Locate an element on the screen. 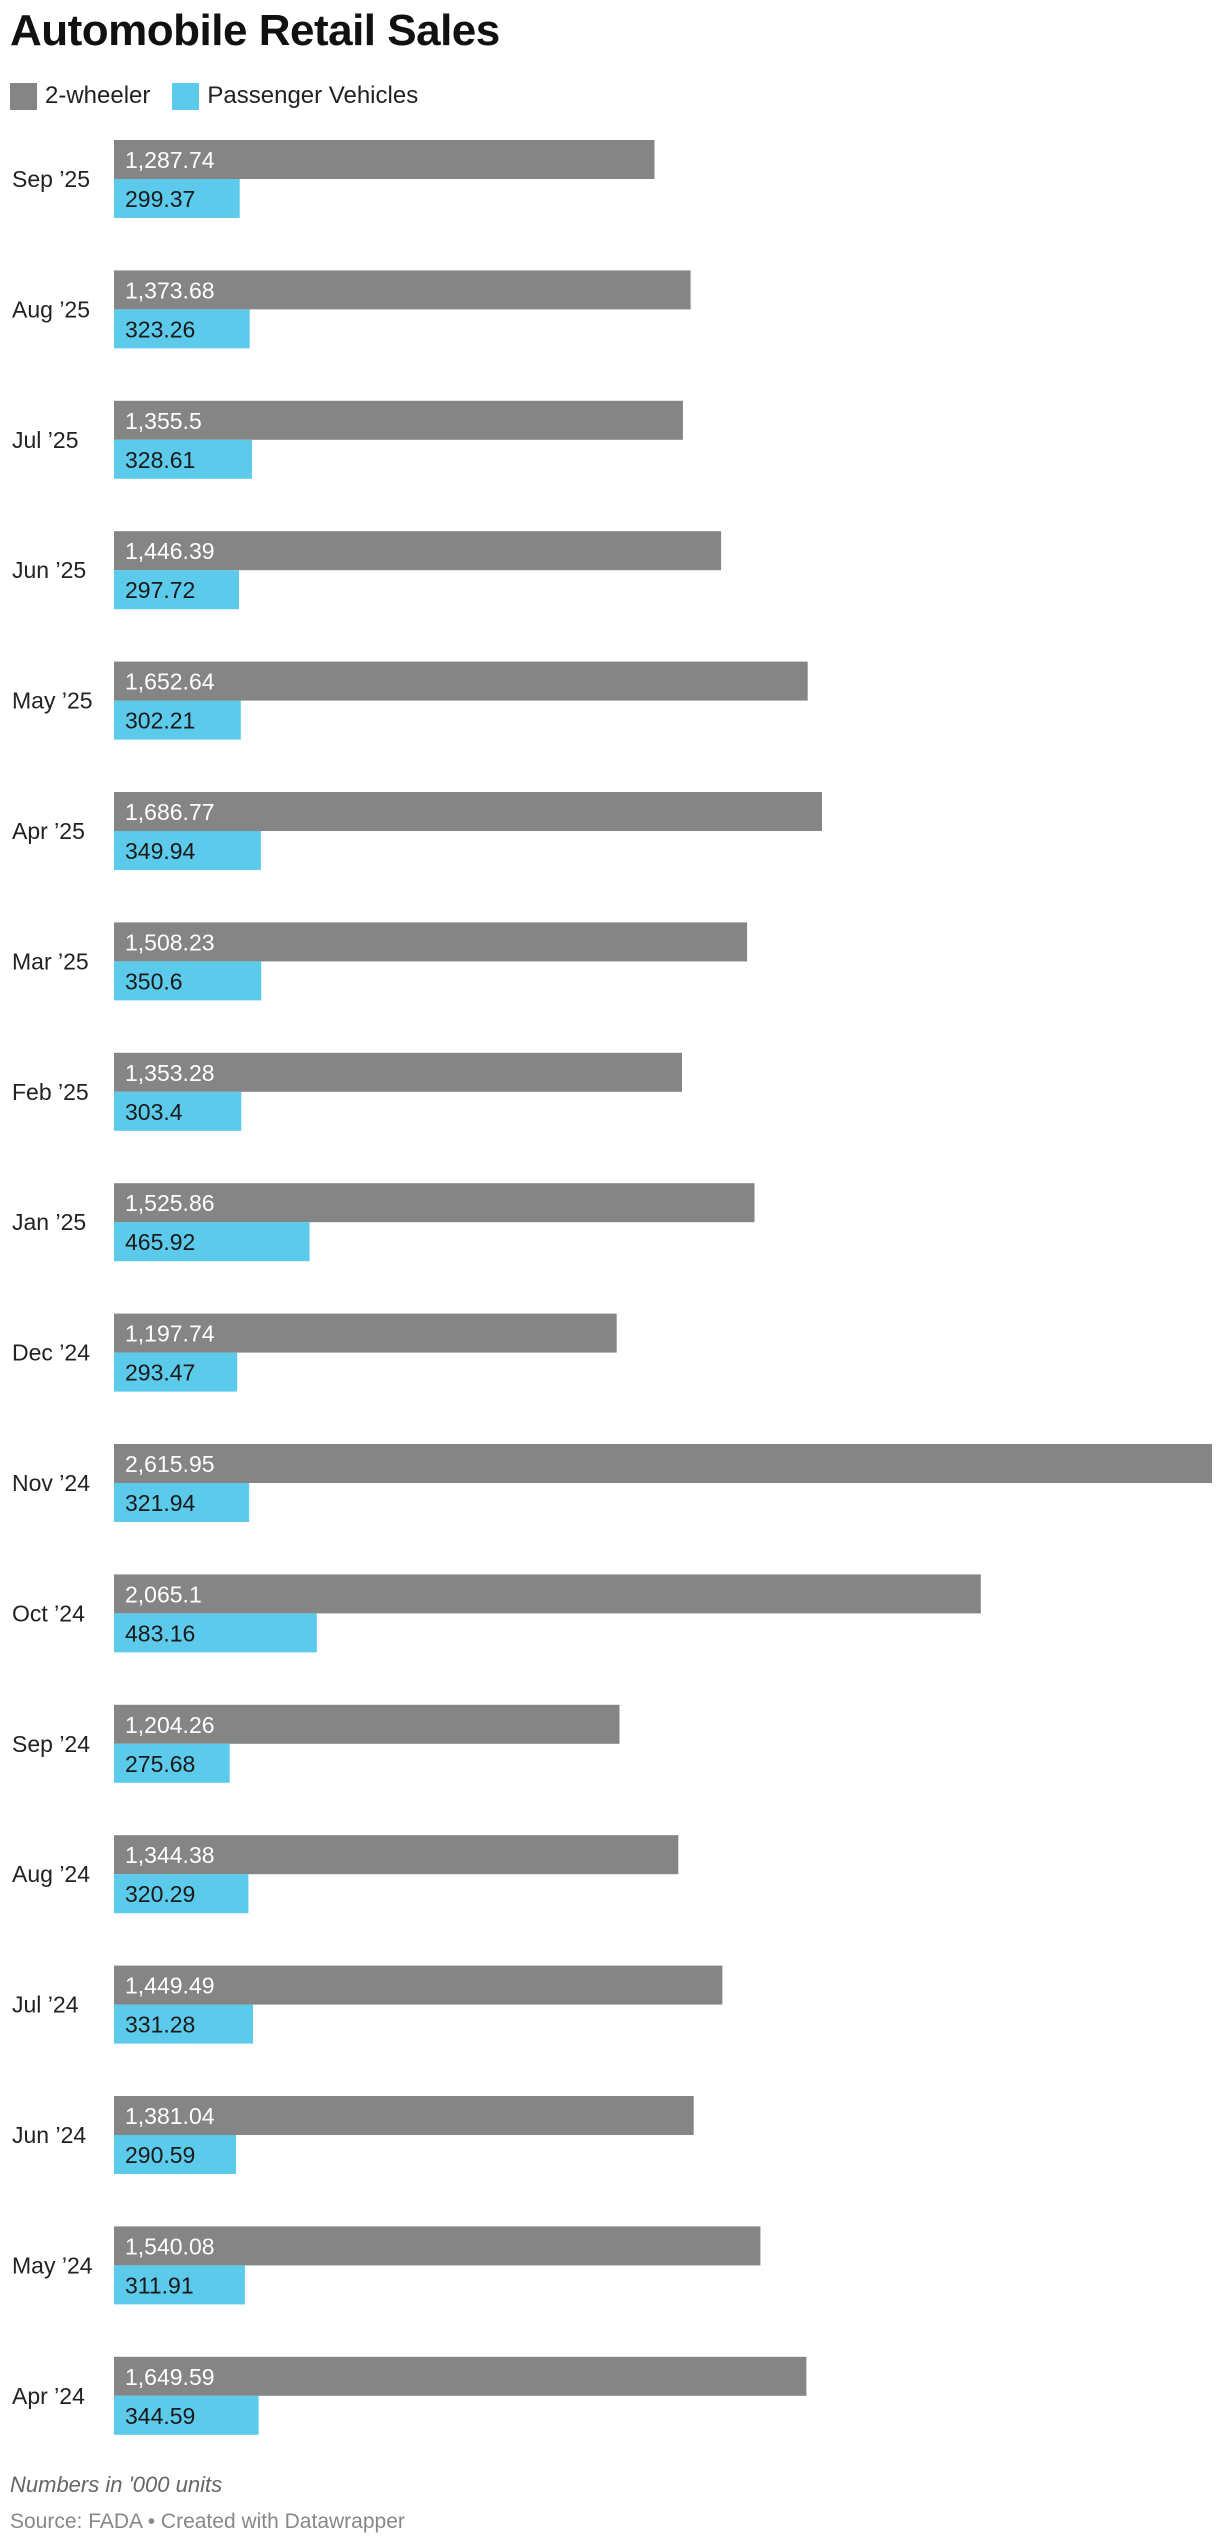 The image size is (1220, 2544). bar-value-label: 350.6 is located at coordinates (154, 981).